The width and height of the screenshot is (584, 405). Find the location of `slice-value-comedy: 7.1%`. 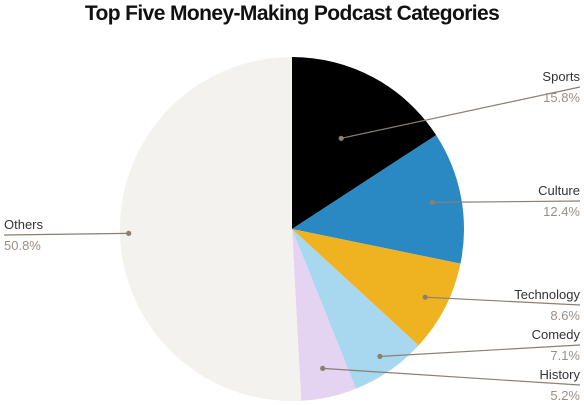

slice-value-comedy: 7.1% is located at coordinates (565, 355).